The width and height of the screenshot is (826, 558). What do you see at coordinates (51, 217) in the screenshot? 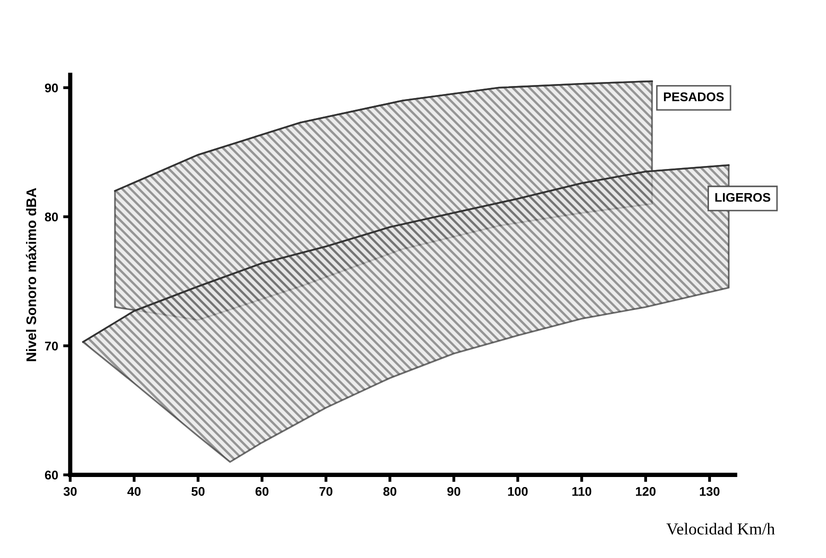
I see `y-tick-label: 80` at bounding box center [51, 217].